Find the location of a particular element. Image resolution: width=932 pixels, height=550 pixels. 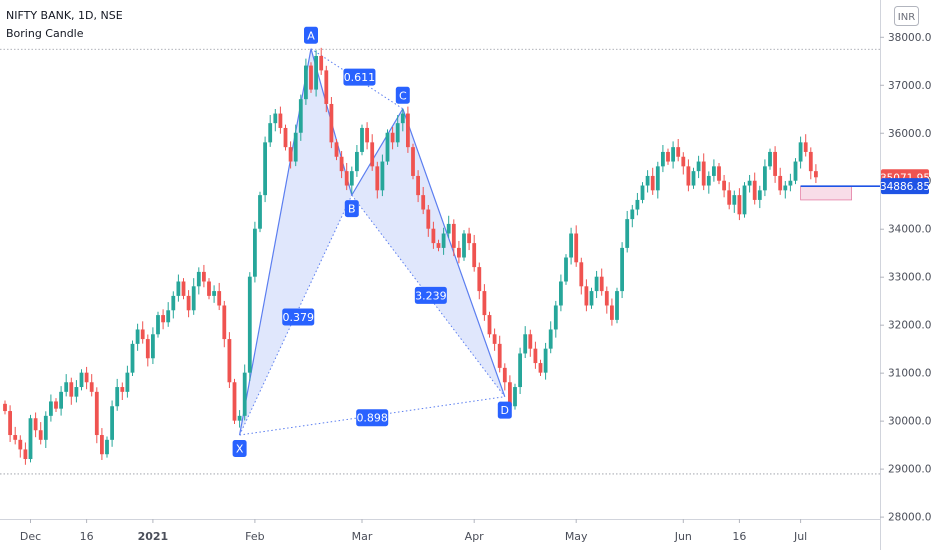

zone-price-tag-box is located at coordinates (905, 186).